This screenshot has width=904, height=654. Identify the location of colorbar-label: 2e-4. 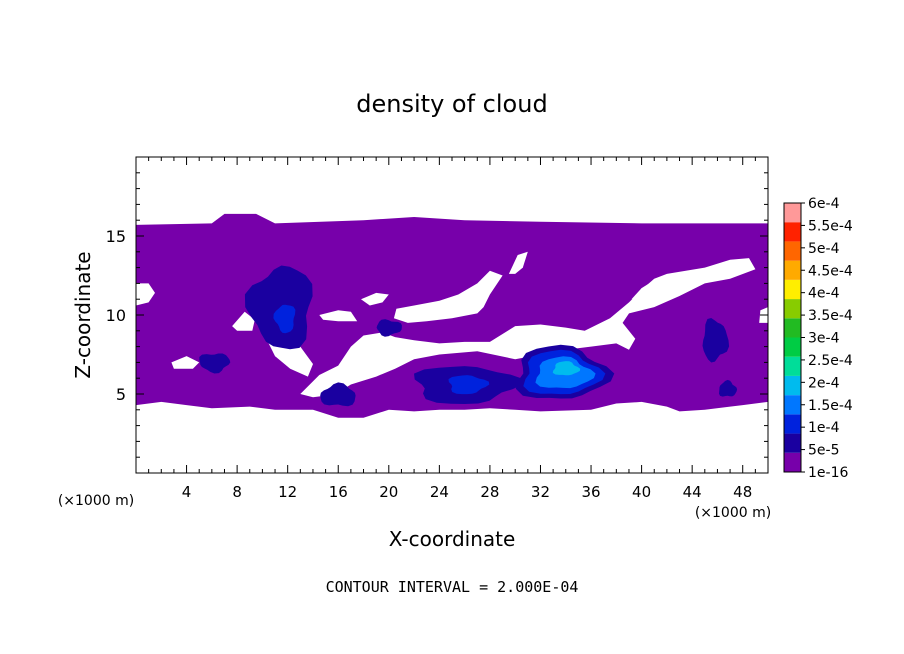
(824, 383).